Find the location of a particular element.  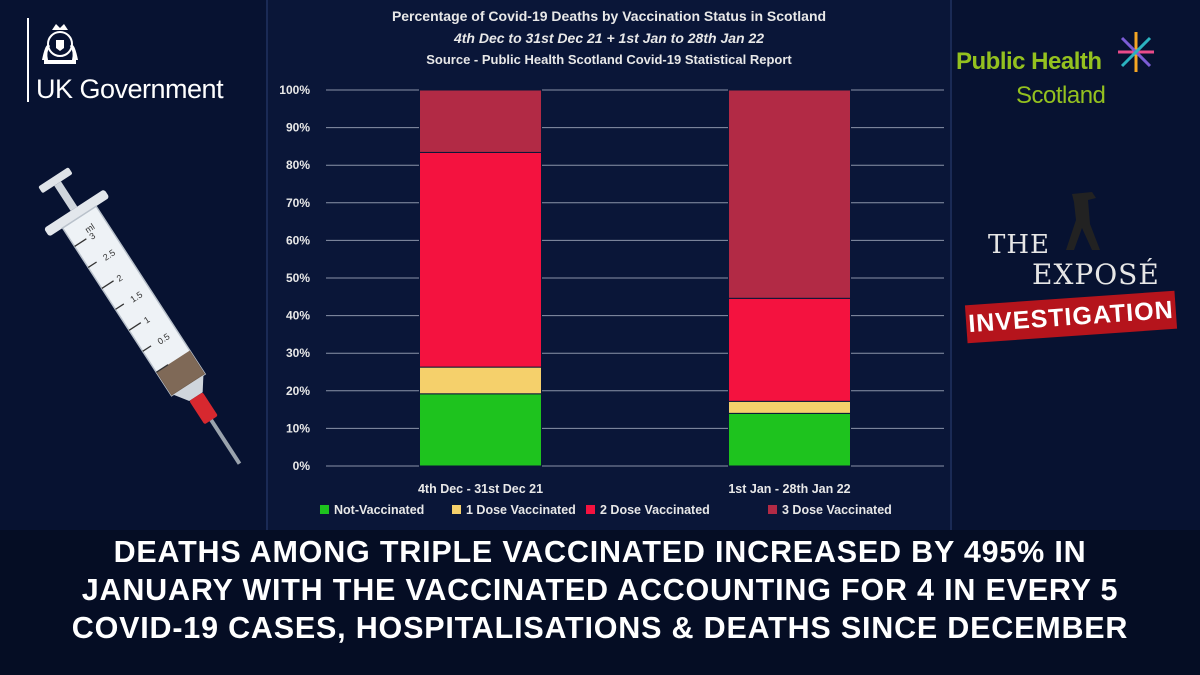

syringe-label-2: 2 is located at coordinates (120, 278).